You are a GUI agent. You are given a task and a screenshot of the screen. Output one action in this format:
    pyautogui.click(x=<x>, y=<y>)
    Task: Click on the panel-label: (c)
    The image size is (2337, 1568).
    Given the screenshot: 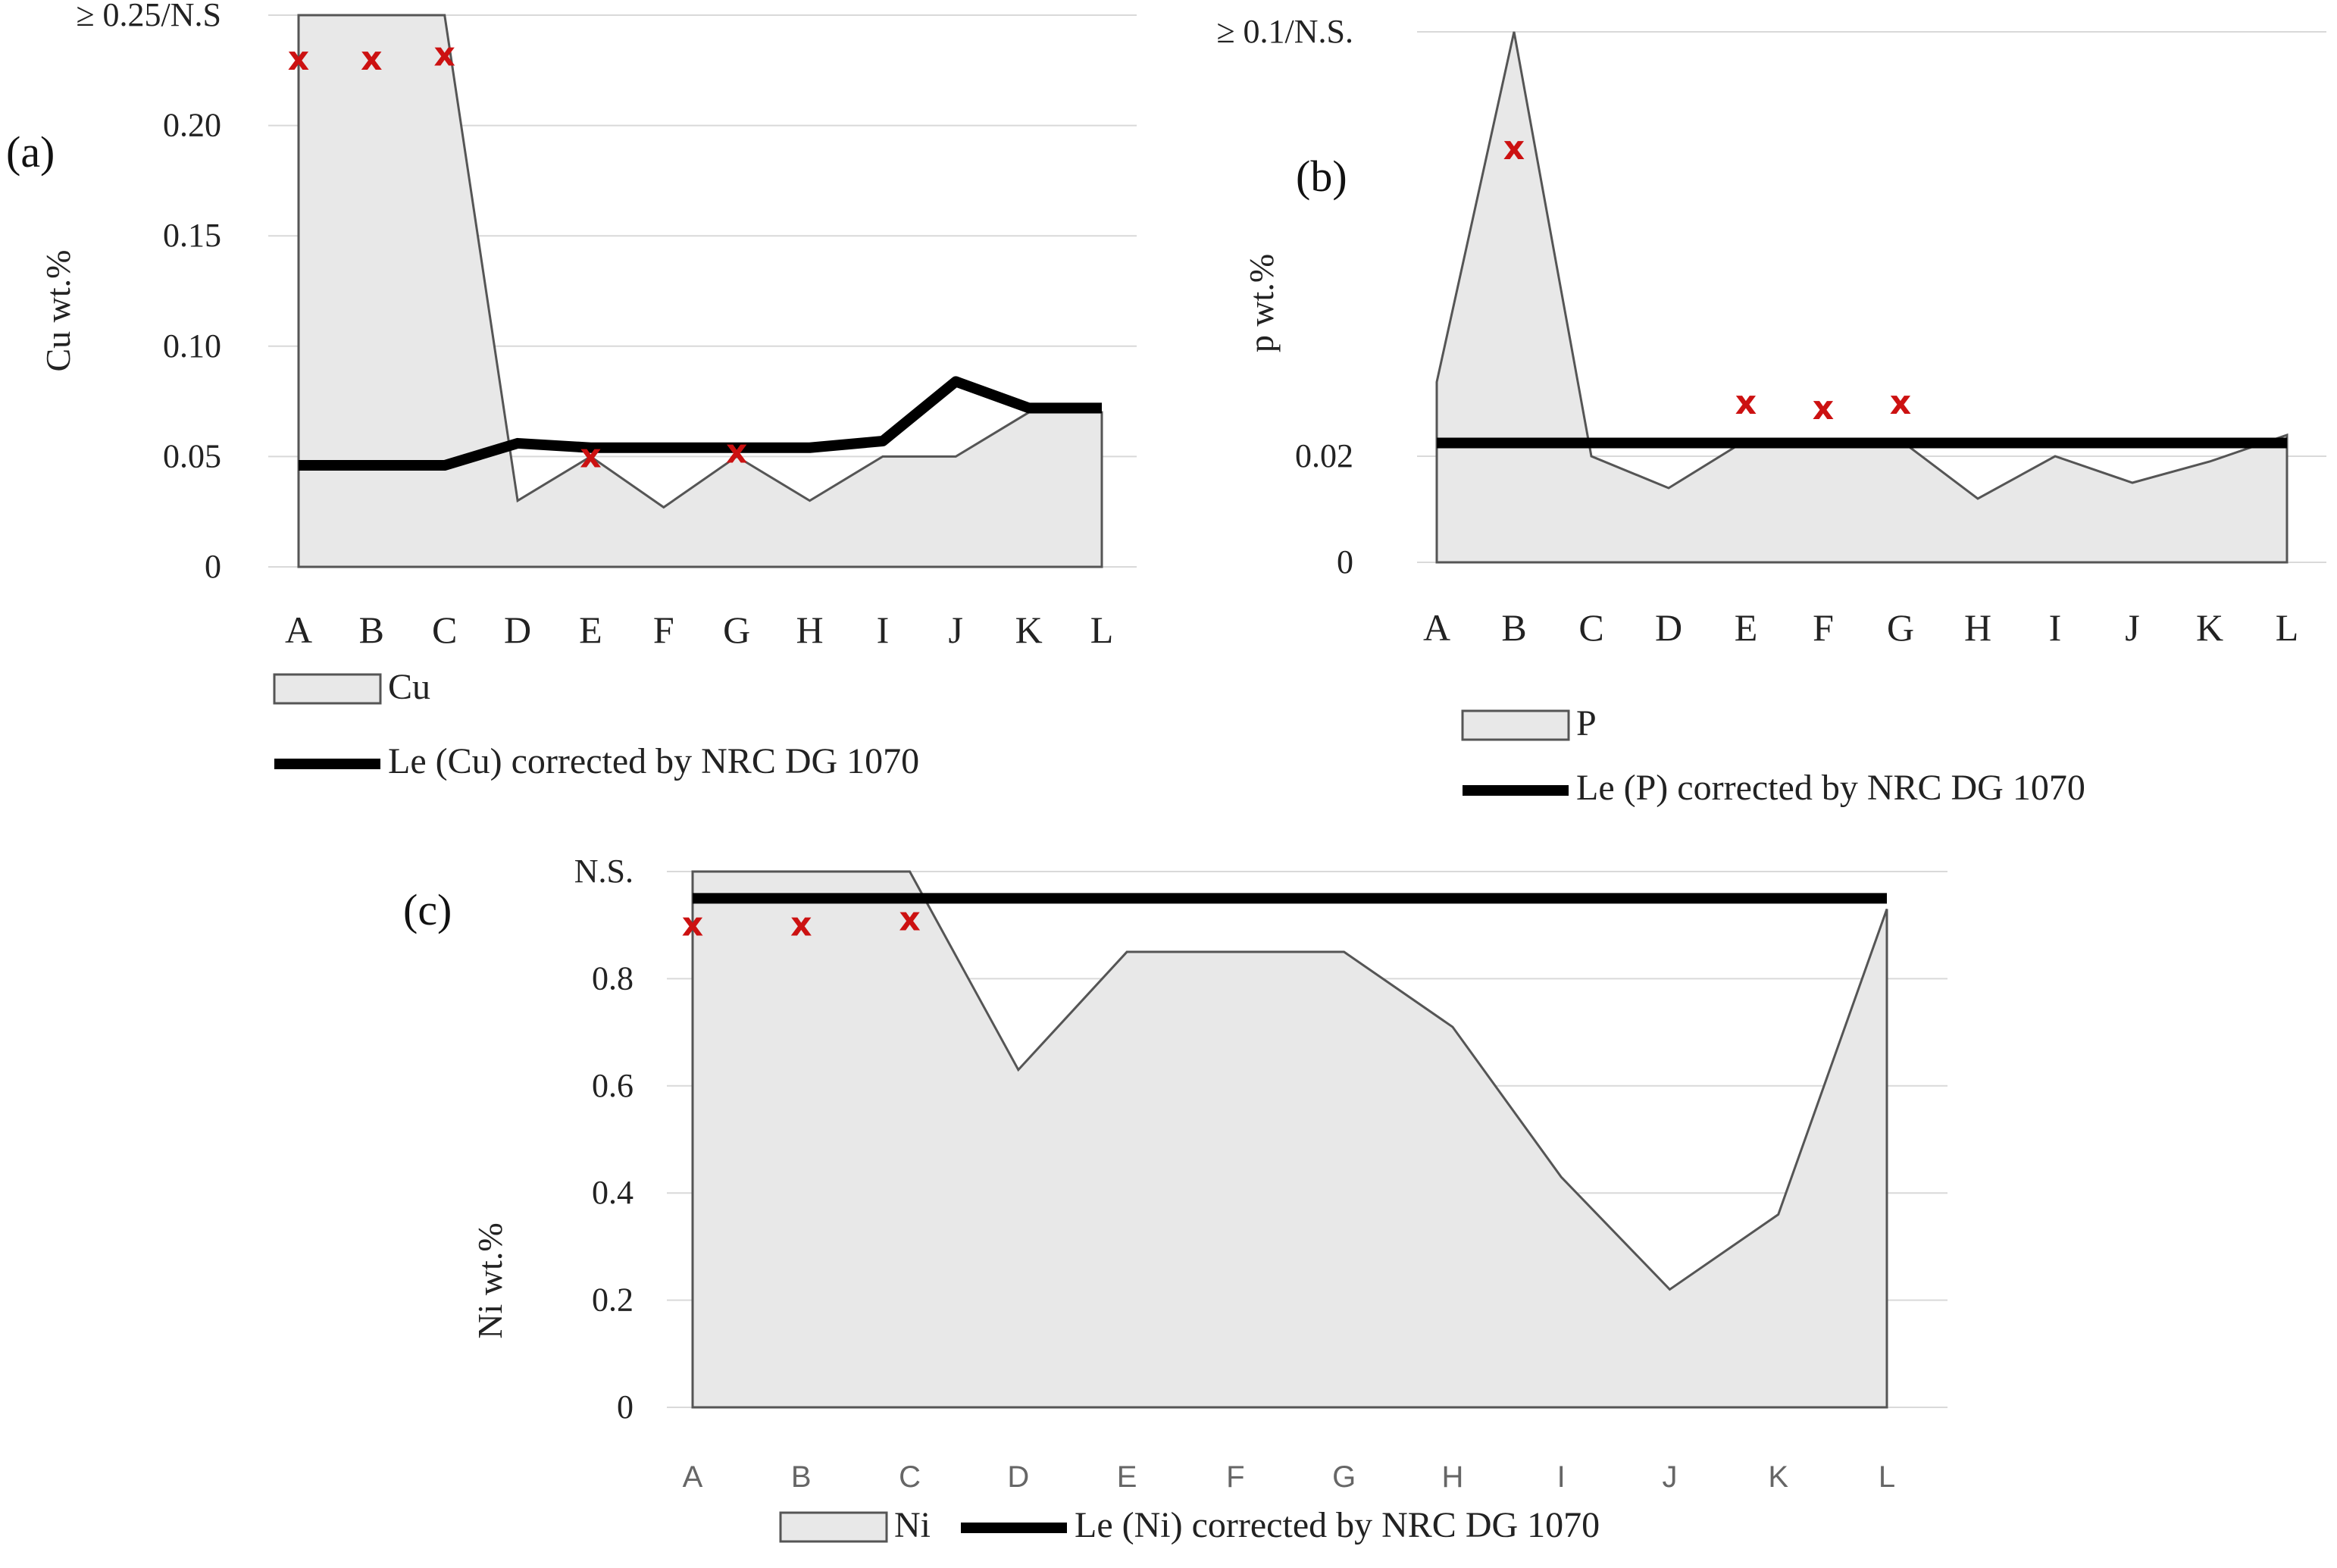 What is the action you would take?
    pyautogui.click(x=427, y=909)
    